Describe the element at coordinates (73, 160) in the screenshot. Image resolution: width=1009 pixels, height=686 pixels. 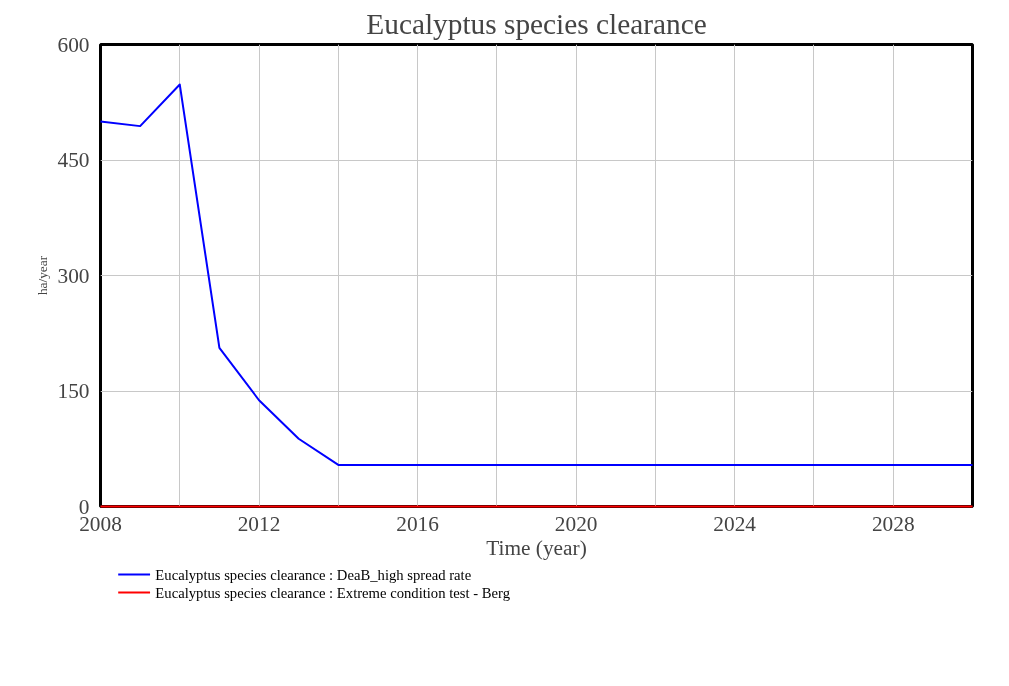
I see `y-tick-label: 450` at that location.